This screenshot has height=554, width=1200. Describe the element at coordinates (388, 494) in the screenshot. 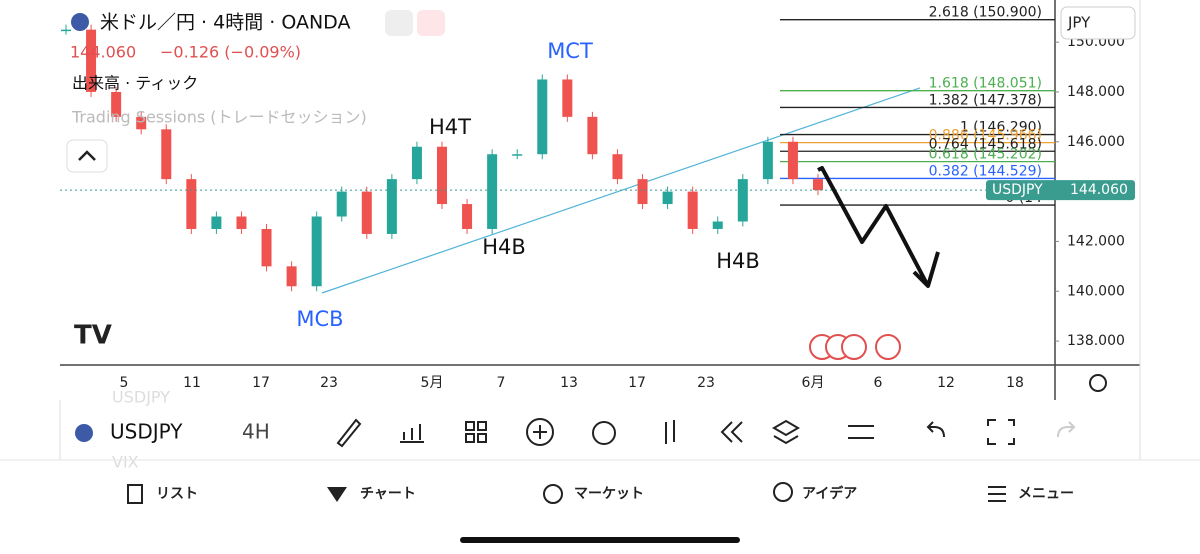

I see `nav-item: チャート` at that location.